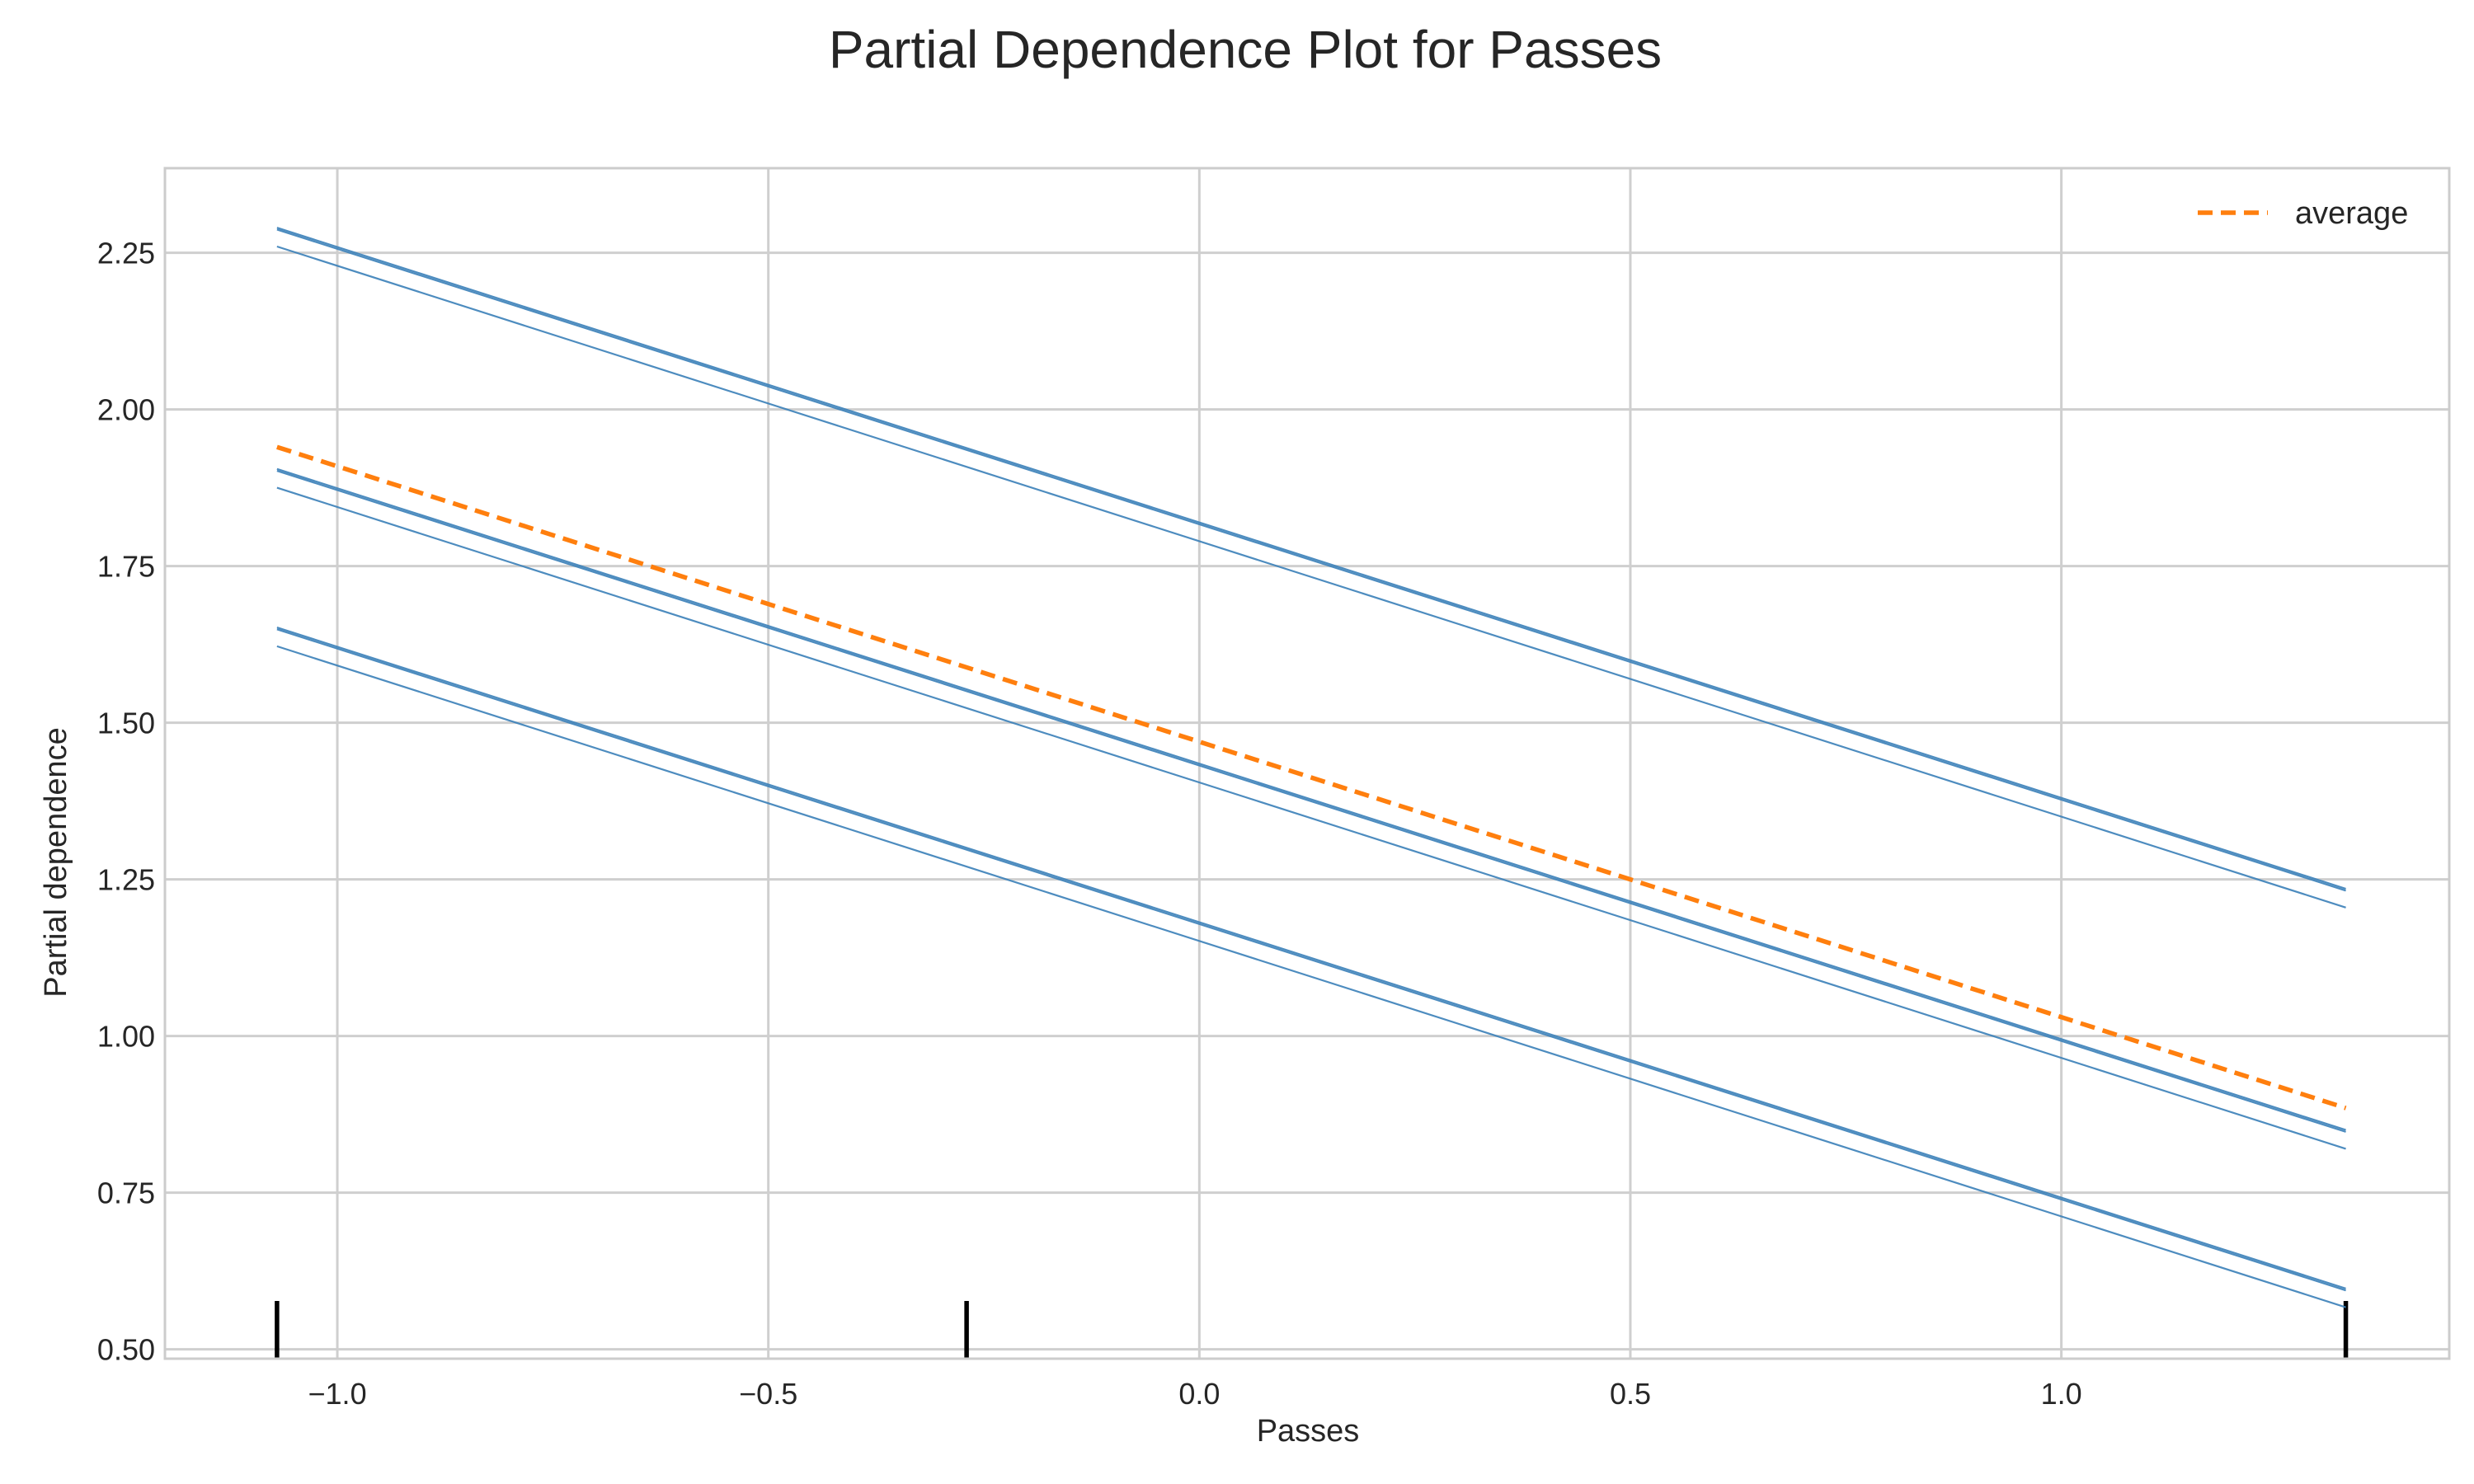 This screenshot has width=2474, height=1484. Describe the element at coordinates (126, 1350) in the screenshot. I see `y-tick-label: 0.50` at that location.